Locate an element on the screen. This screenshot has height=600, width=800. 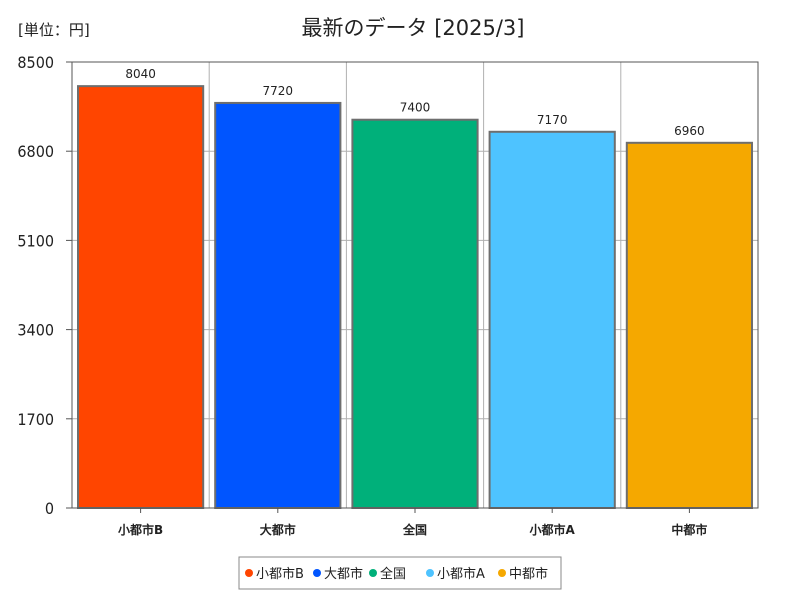
data-label: 7720 is located at coordinates (278, 91).